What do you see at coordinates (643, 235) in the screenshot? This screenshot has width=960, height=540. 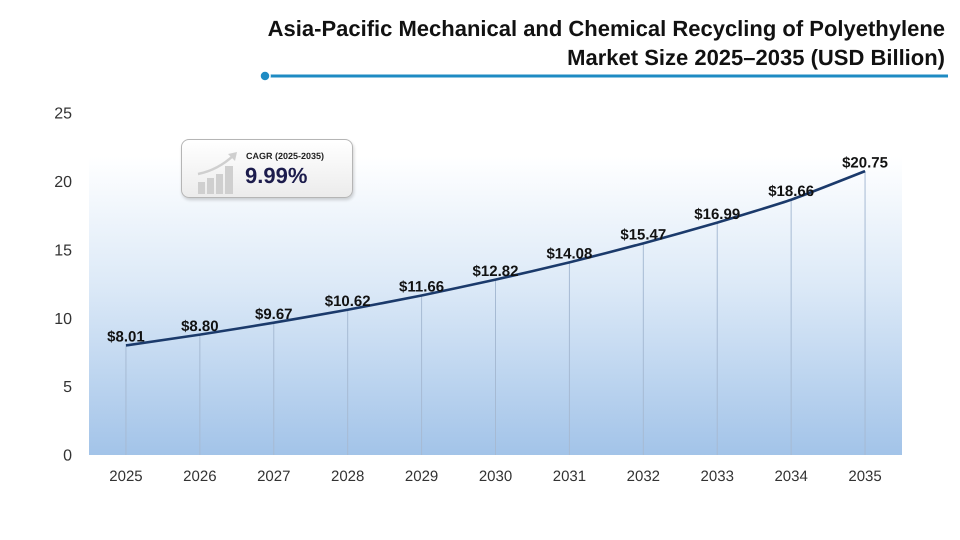 I see `data-label: $15.47` at bounding box center [643, 235].